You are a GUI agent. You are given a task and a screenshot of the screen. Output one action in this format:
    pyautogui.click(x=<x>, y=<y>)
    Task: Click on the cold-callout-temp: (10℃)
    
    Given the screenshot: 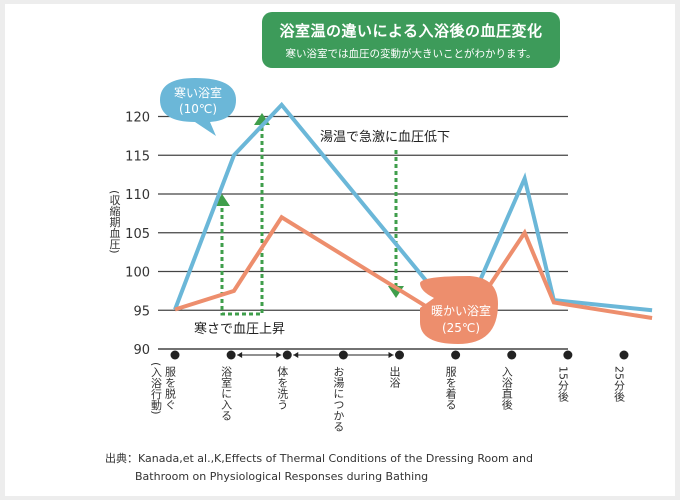 What is the action you would take?
    pyautogui.click(x=198, y=109)
    